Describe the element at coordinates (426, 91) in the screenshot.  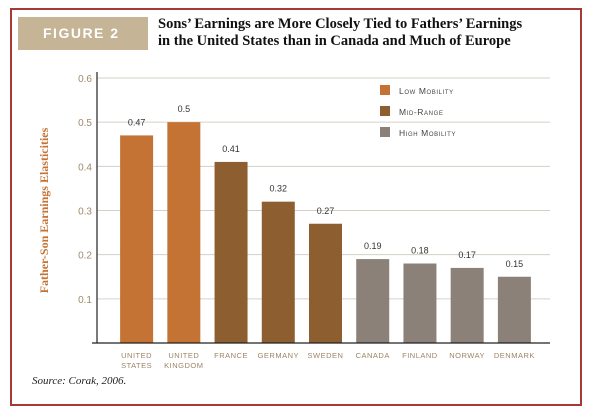
I see `legend-label: Low Mobility` at that location.